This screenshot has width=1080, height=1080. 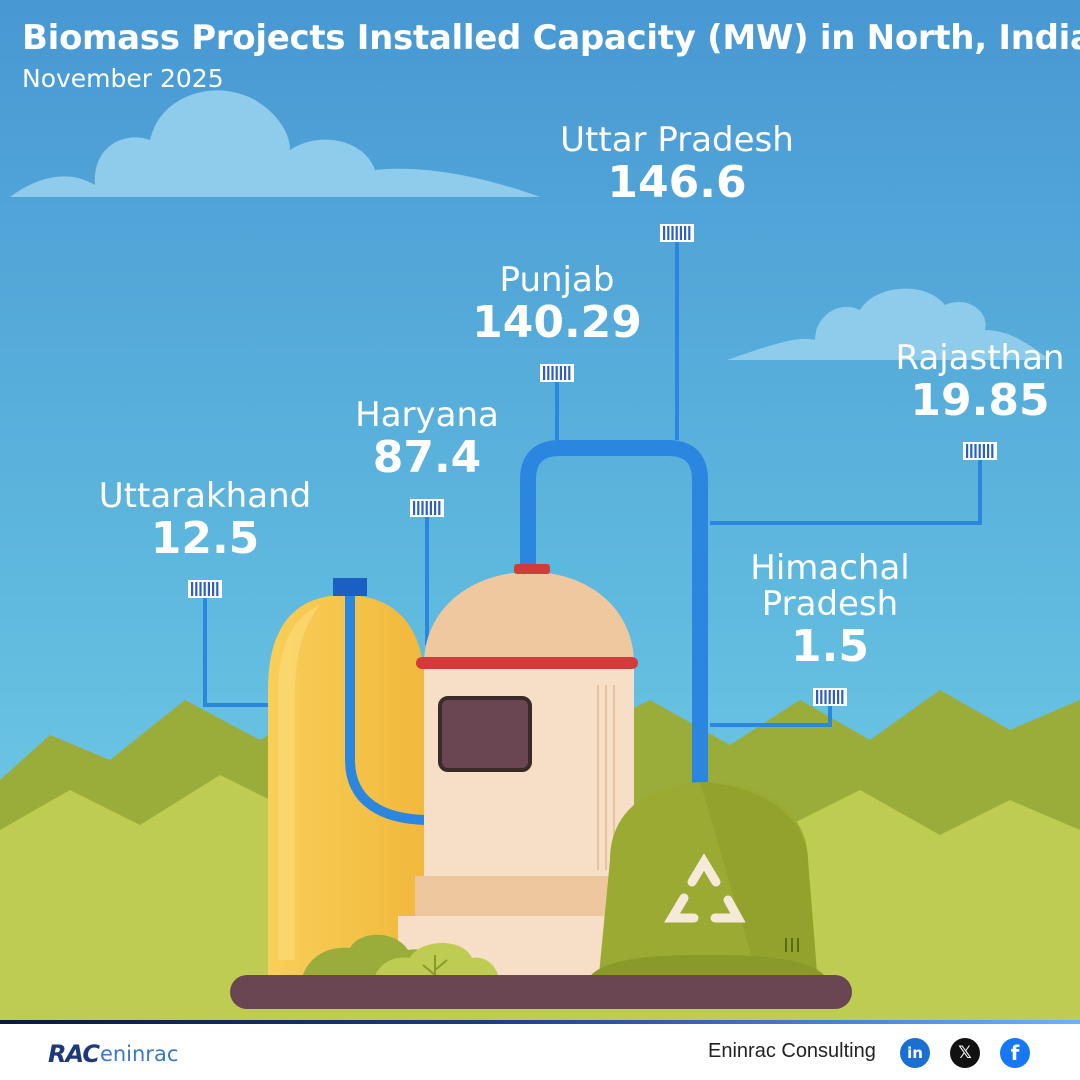 What do you see at coordinates (350, 587) in the screenshot?
I see `tank-cap` at bounding box center [350, 587].